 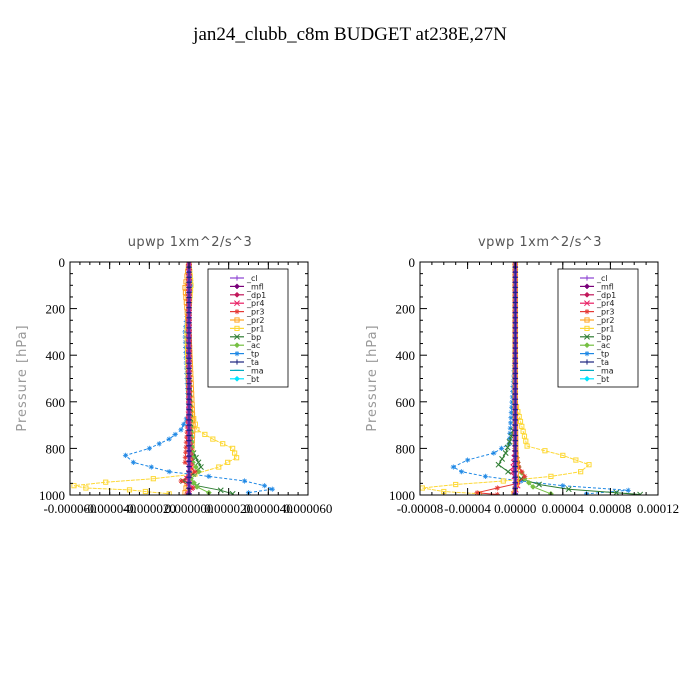 What do you see at coordinates (255, 328) in the screenshot?
I see `legend-label: _pr1` at bounding box center [255, 328].